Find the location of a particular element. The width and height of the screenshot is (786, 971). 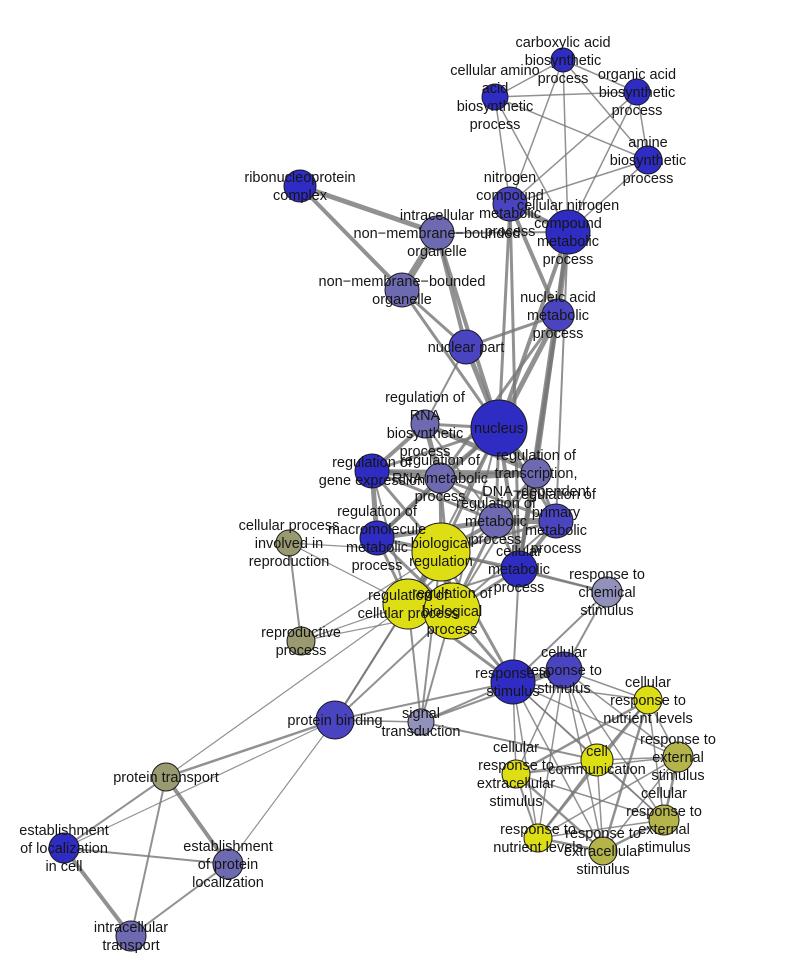

edge-cell_resp_stim-signal_transd is located at coordinates (492, 696).